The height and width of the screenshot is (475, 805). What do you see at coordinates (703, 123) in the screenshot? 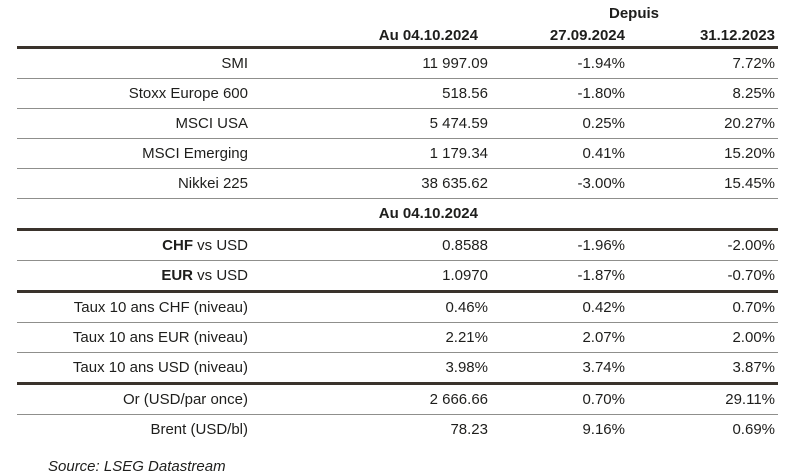
I see `change-ytd-cell: 20.27%` at bounding box center [703, 123].